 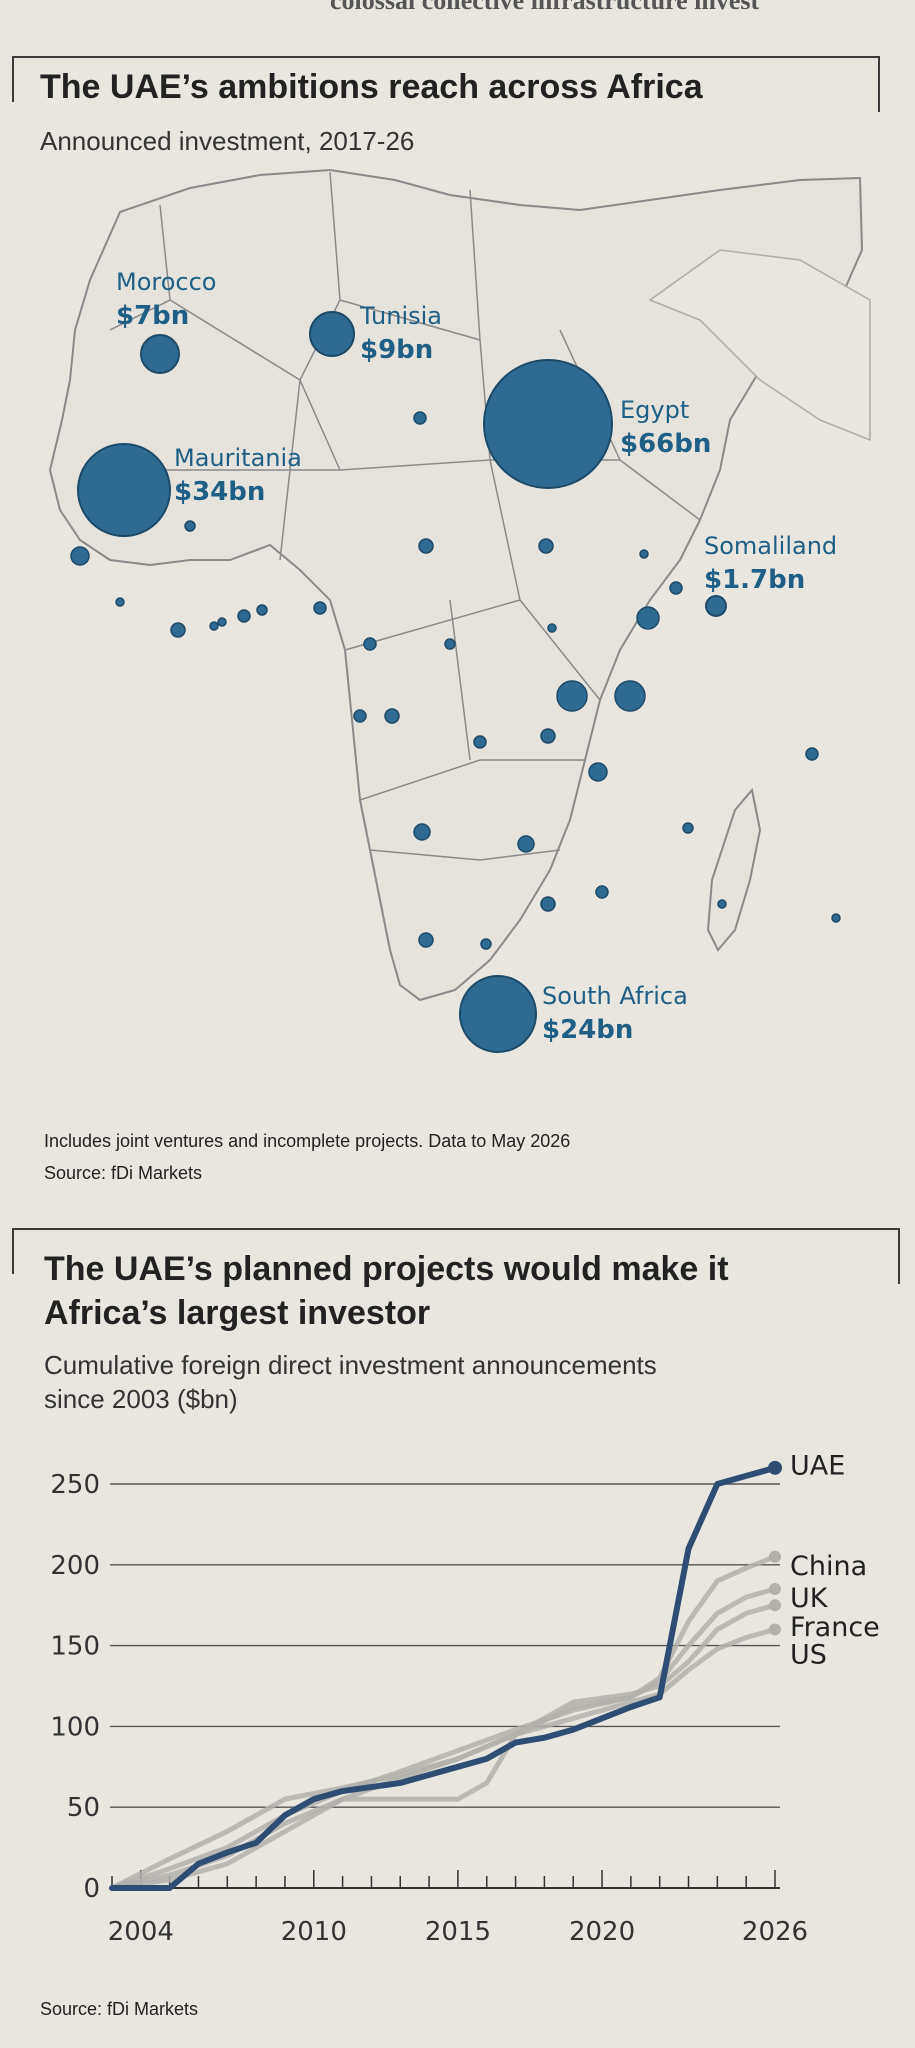 I want to click on series-line-uk, so click(x=443, y=1738).